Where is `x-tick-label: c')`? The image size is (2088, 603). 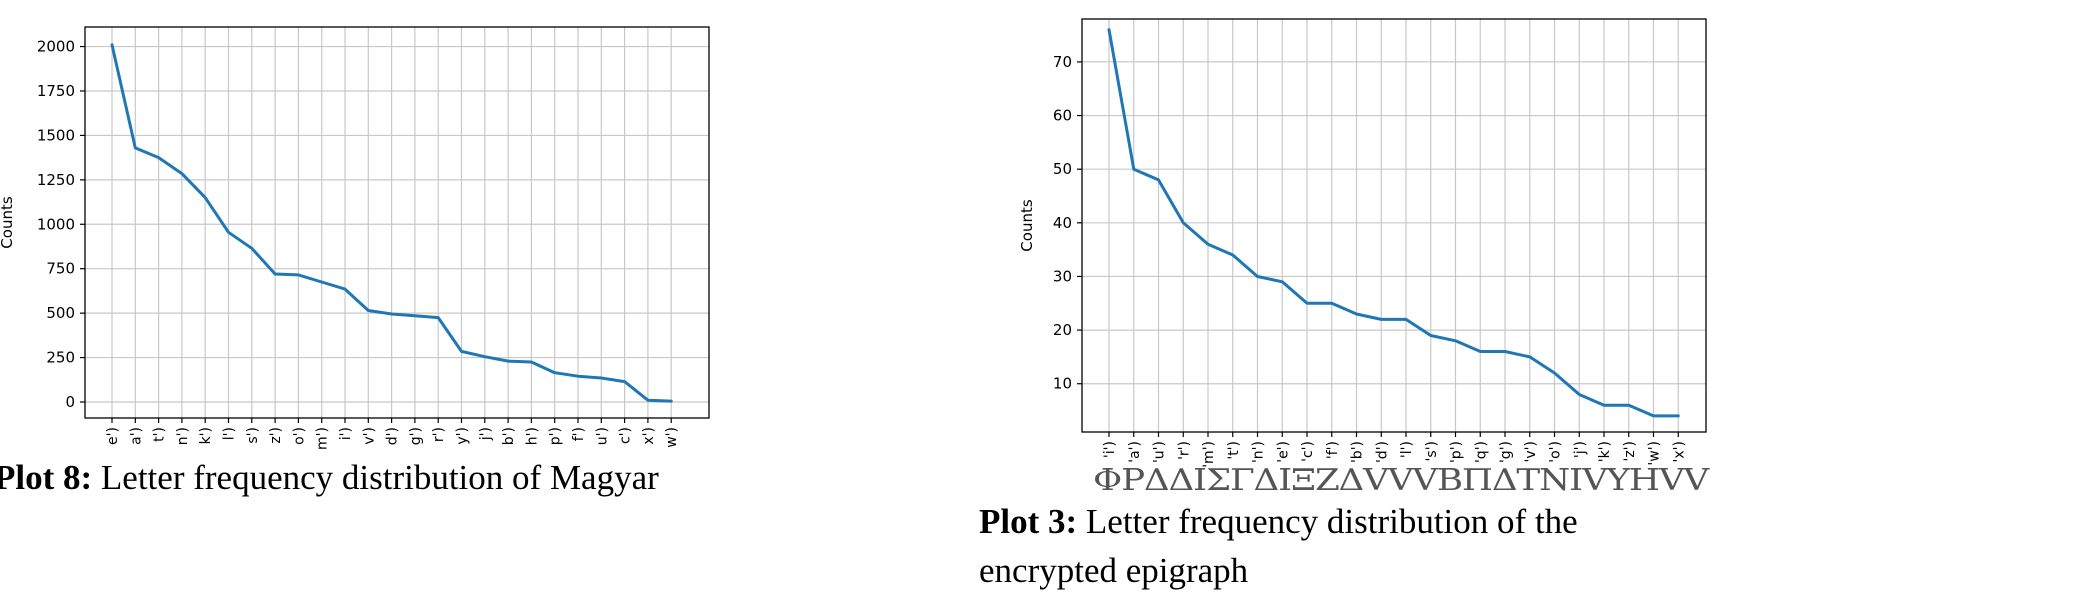 x-tick-label: c') is located at coordinates (626, 435).